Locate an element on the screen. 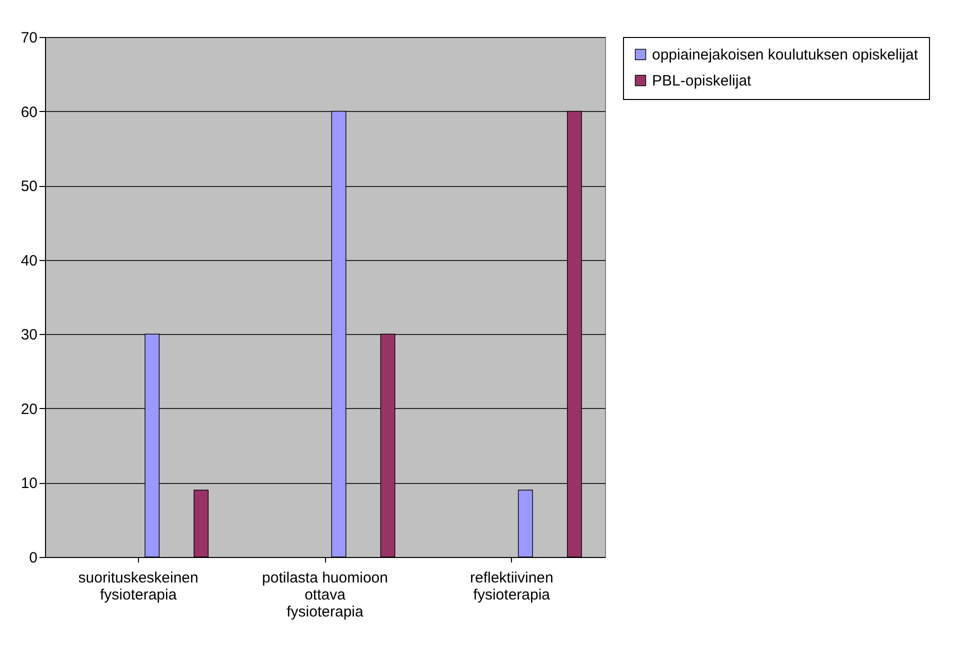 The height and width of the screenshot is (664, 967). y-tick-label: 60 is located at coordinates (29, 112).